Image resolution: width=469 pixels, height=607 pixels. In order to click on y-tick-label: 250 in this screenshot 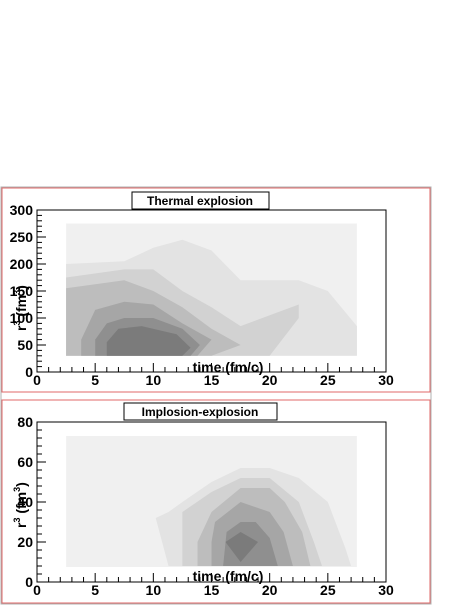, I will do `click(22, 237)`.